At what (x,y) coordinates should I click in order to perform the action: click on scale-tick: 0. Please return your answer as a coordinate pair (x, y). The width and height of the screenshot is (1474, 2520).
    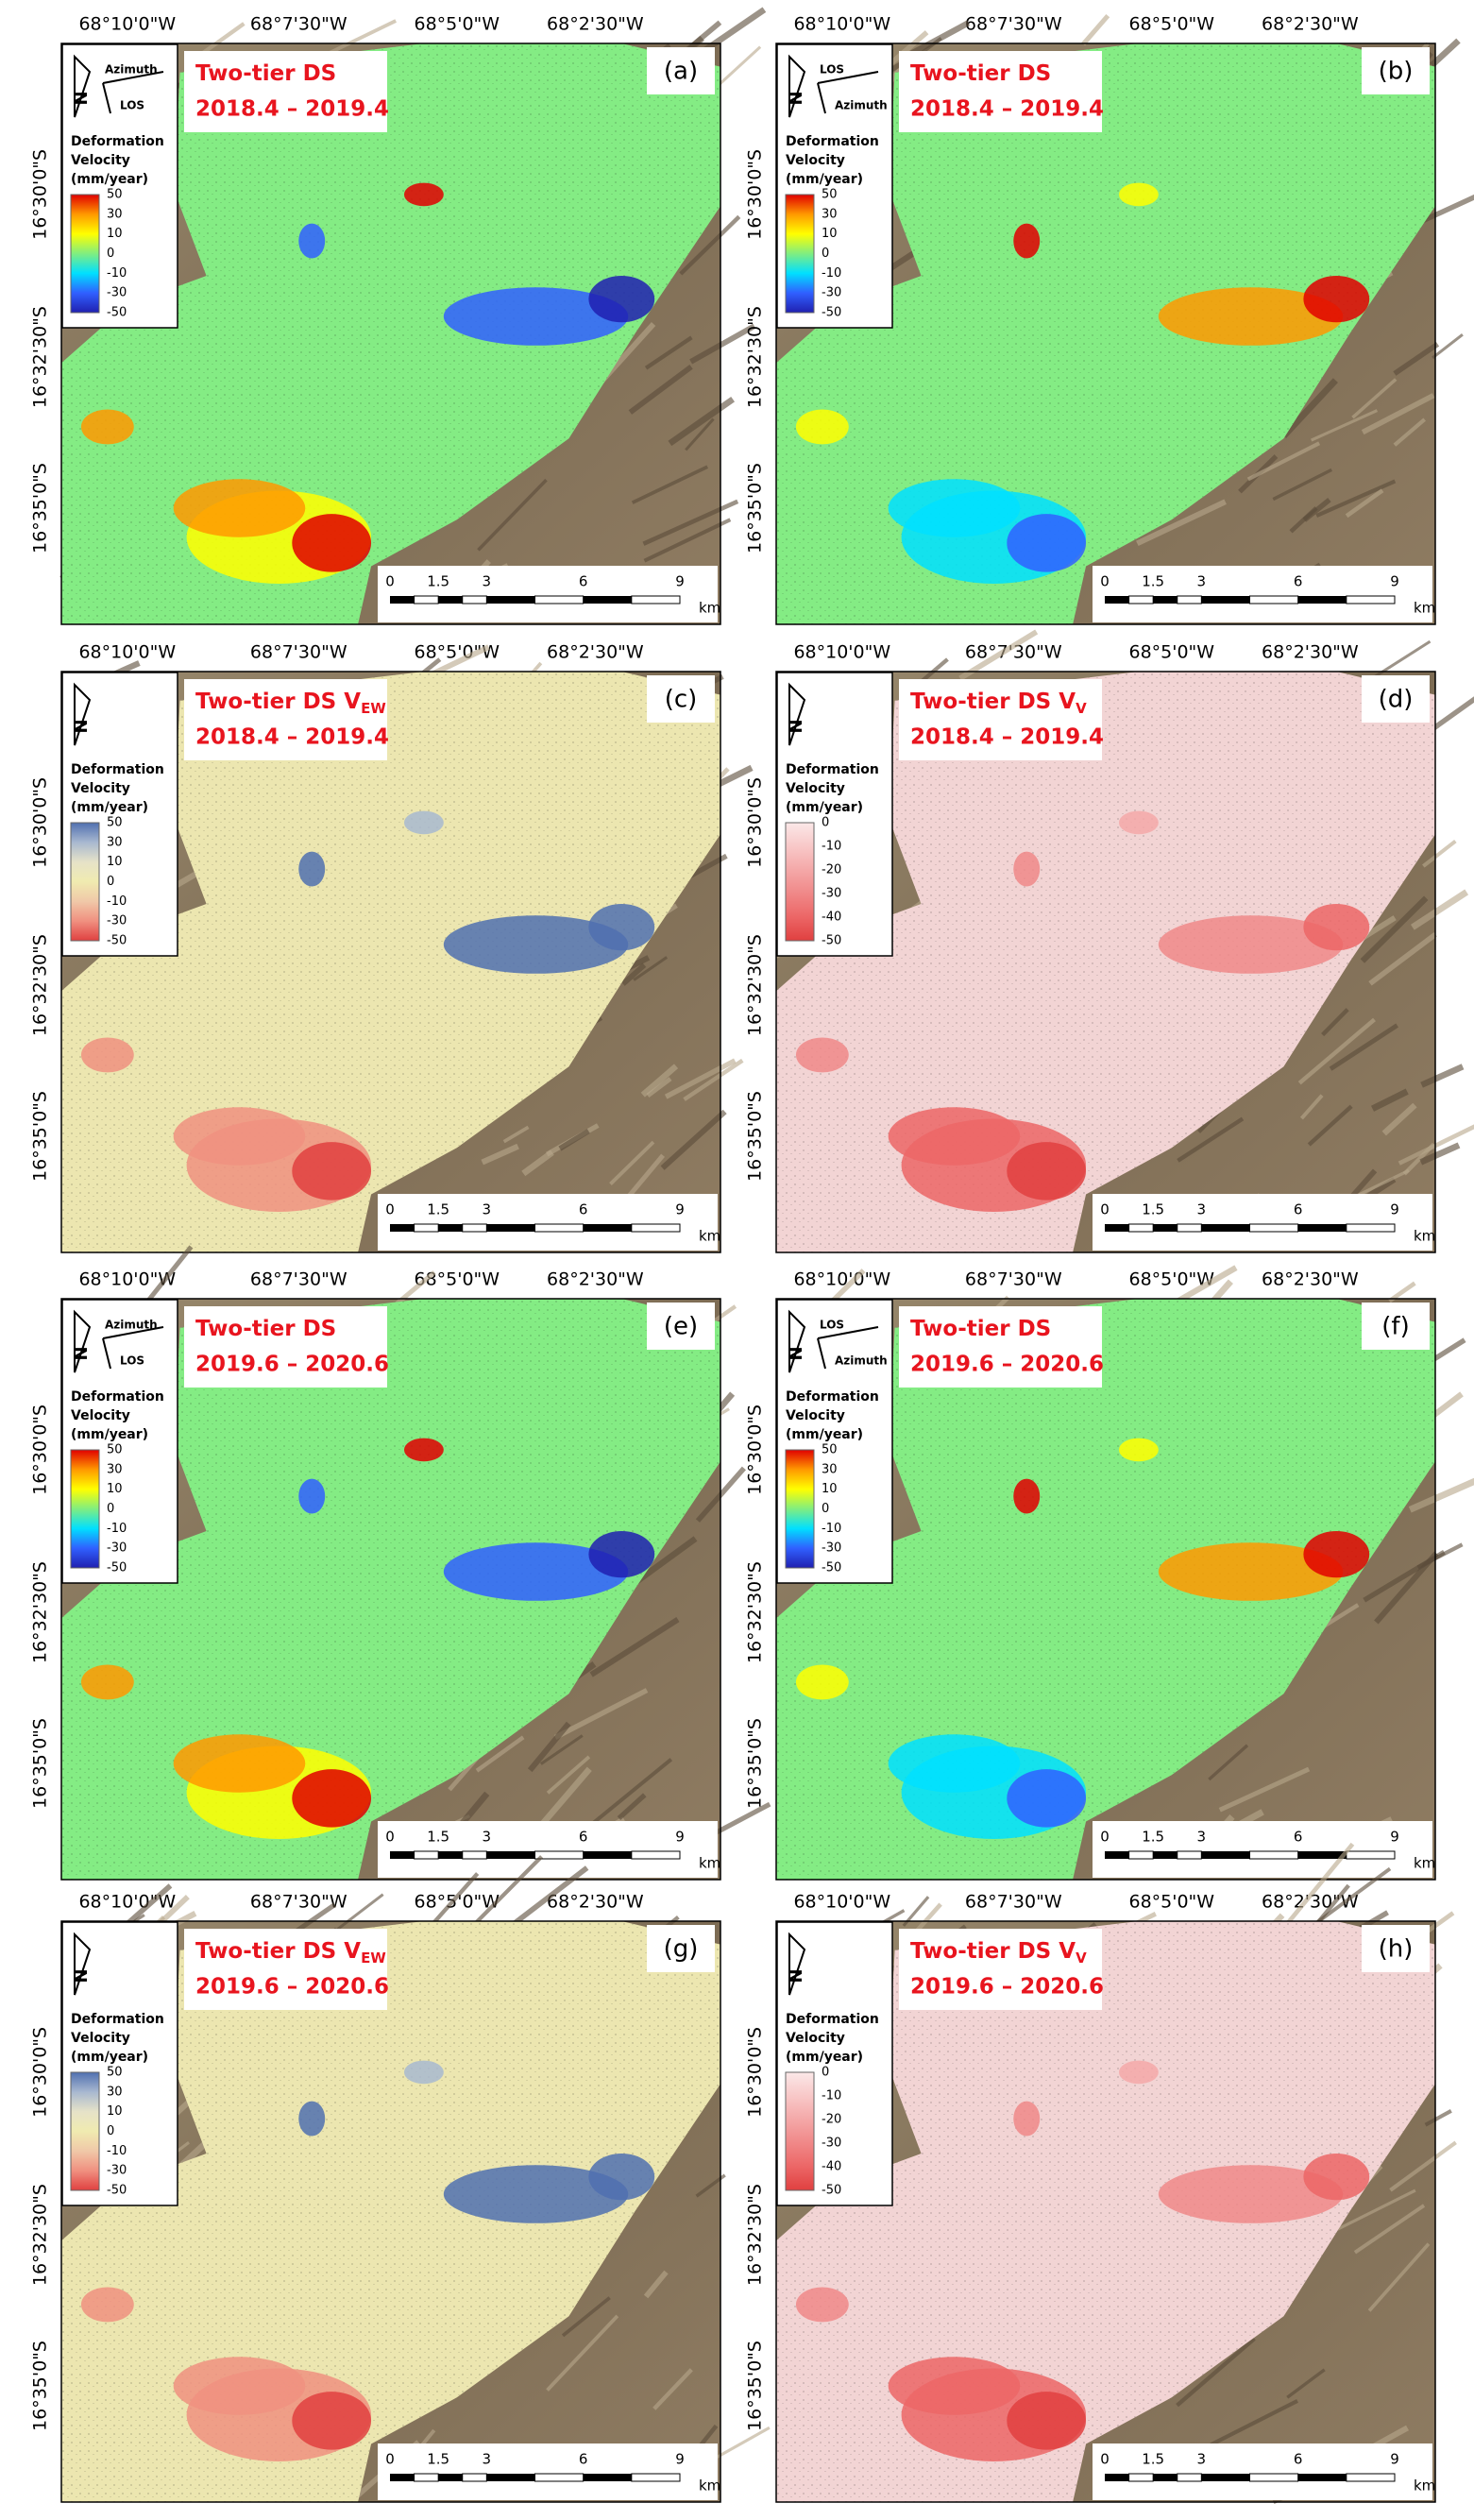
    Looking at the image, I should click on (1105, 1209).